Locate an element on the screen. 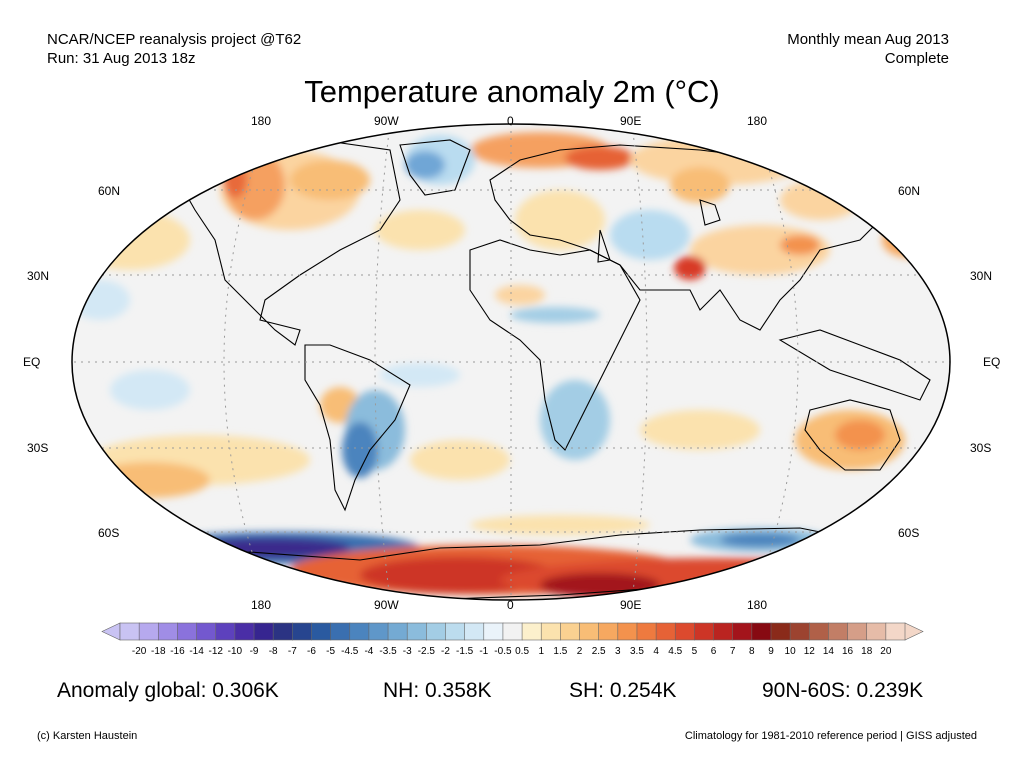 The width and height of the screenshot is (1024, 768). lon-label-top-180e: 180 is located at coordinates (757, 121).